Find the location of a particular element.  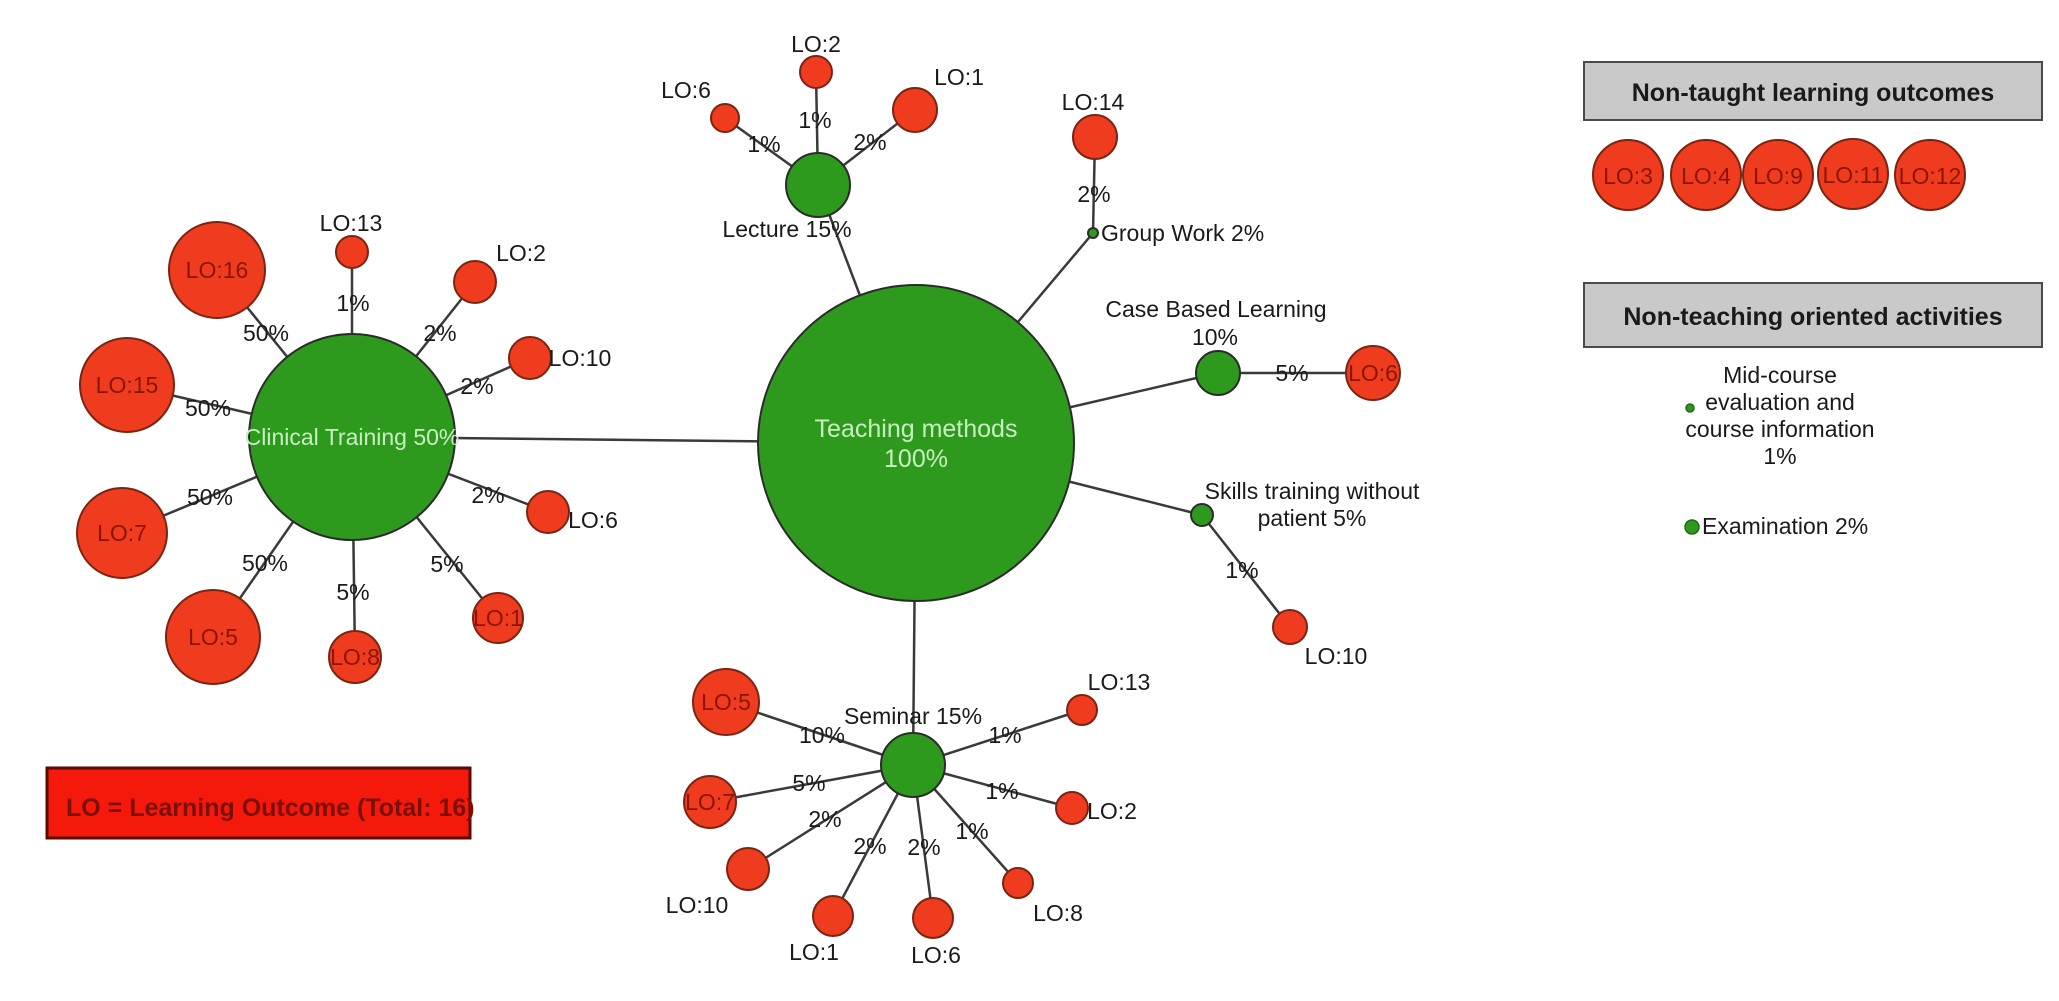

seminar-lo8-pct: 1% is located at coordinates (971, 831).